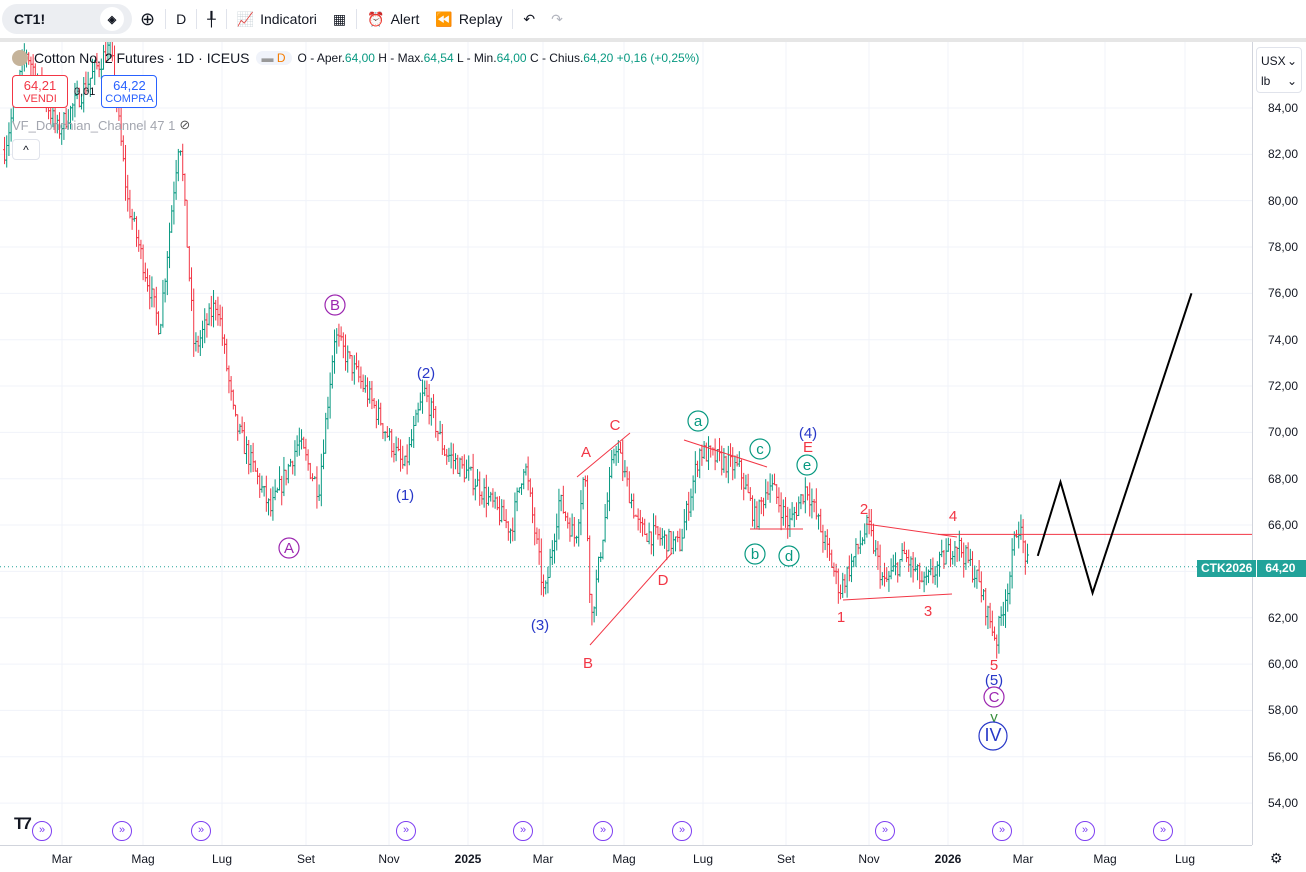 This screenshot has width=1306, height=872. Describe the element at coordinates (185, 124) in the screenshot. I see `eye-off-icon: ⊘` at that location.